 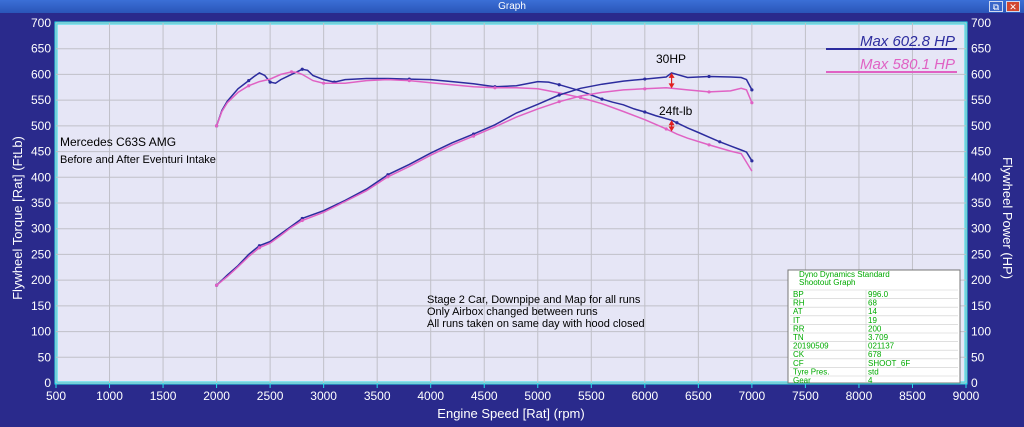 What do you see at coordinates (981, 280) in the screenshot?
I see `y-tick-label-right: 200` at bounding box center [981, 280].